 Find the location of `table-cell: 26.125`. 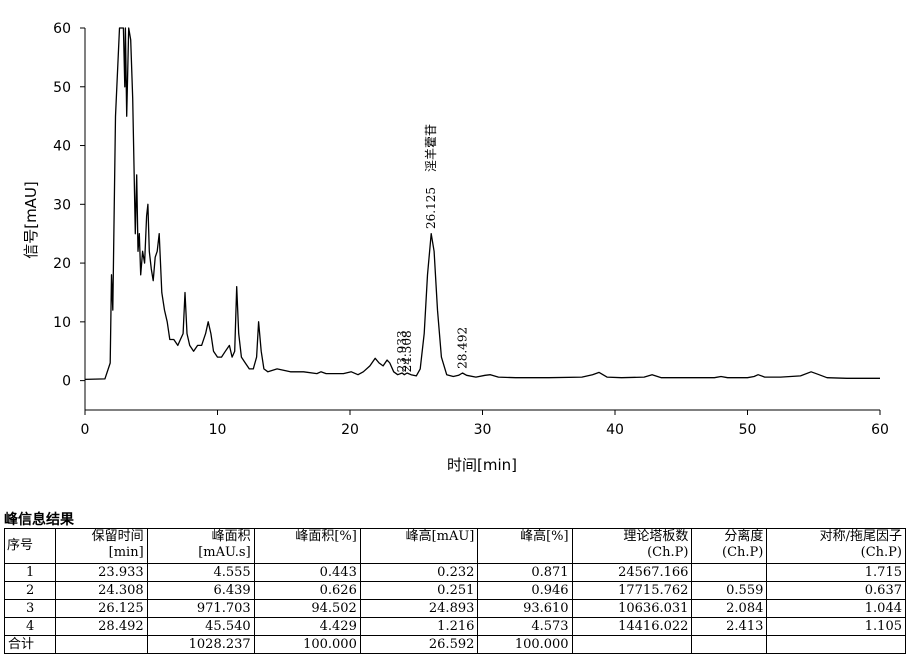

table-cell: 26.125 is located at coordinates (101, 608).